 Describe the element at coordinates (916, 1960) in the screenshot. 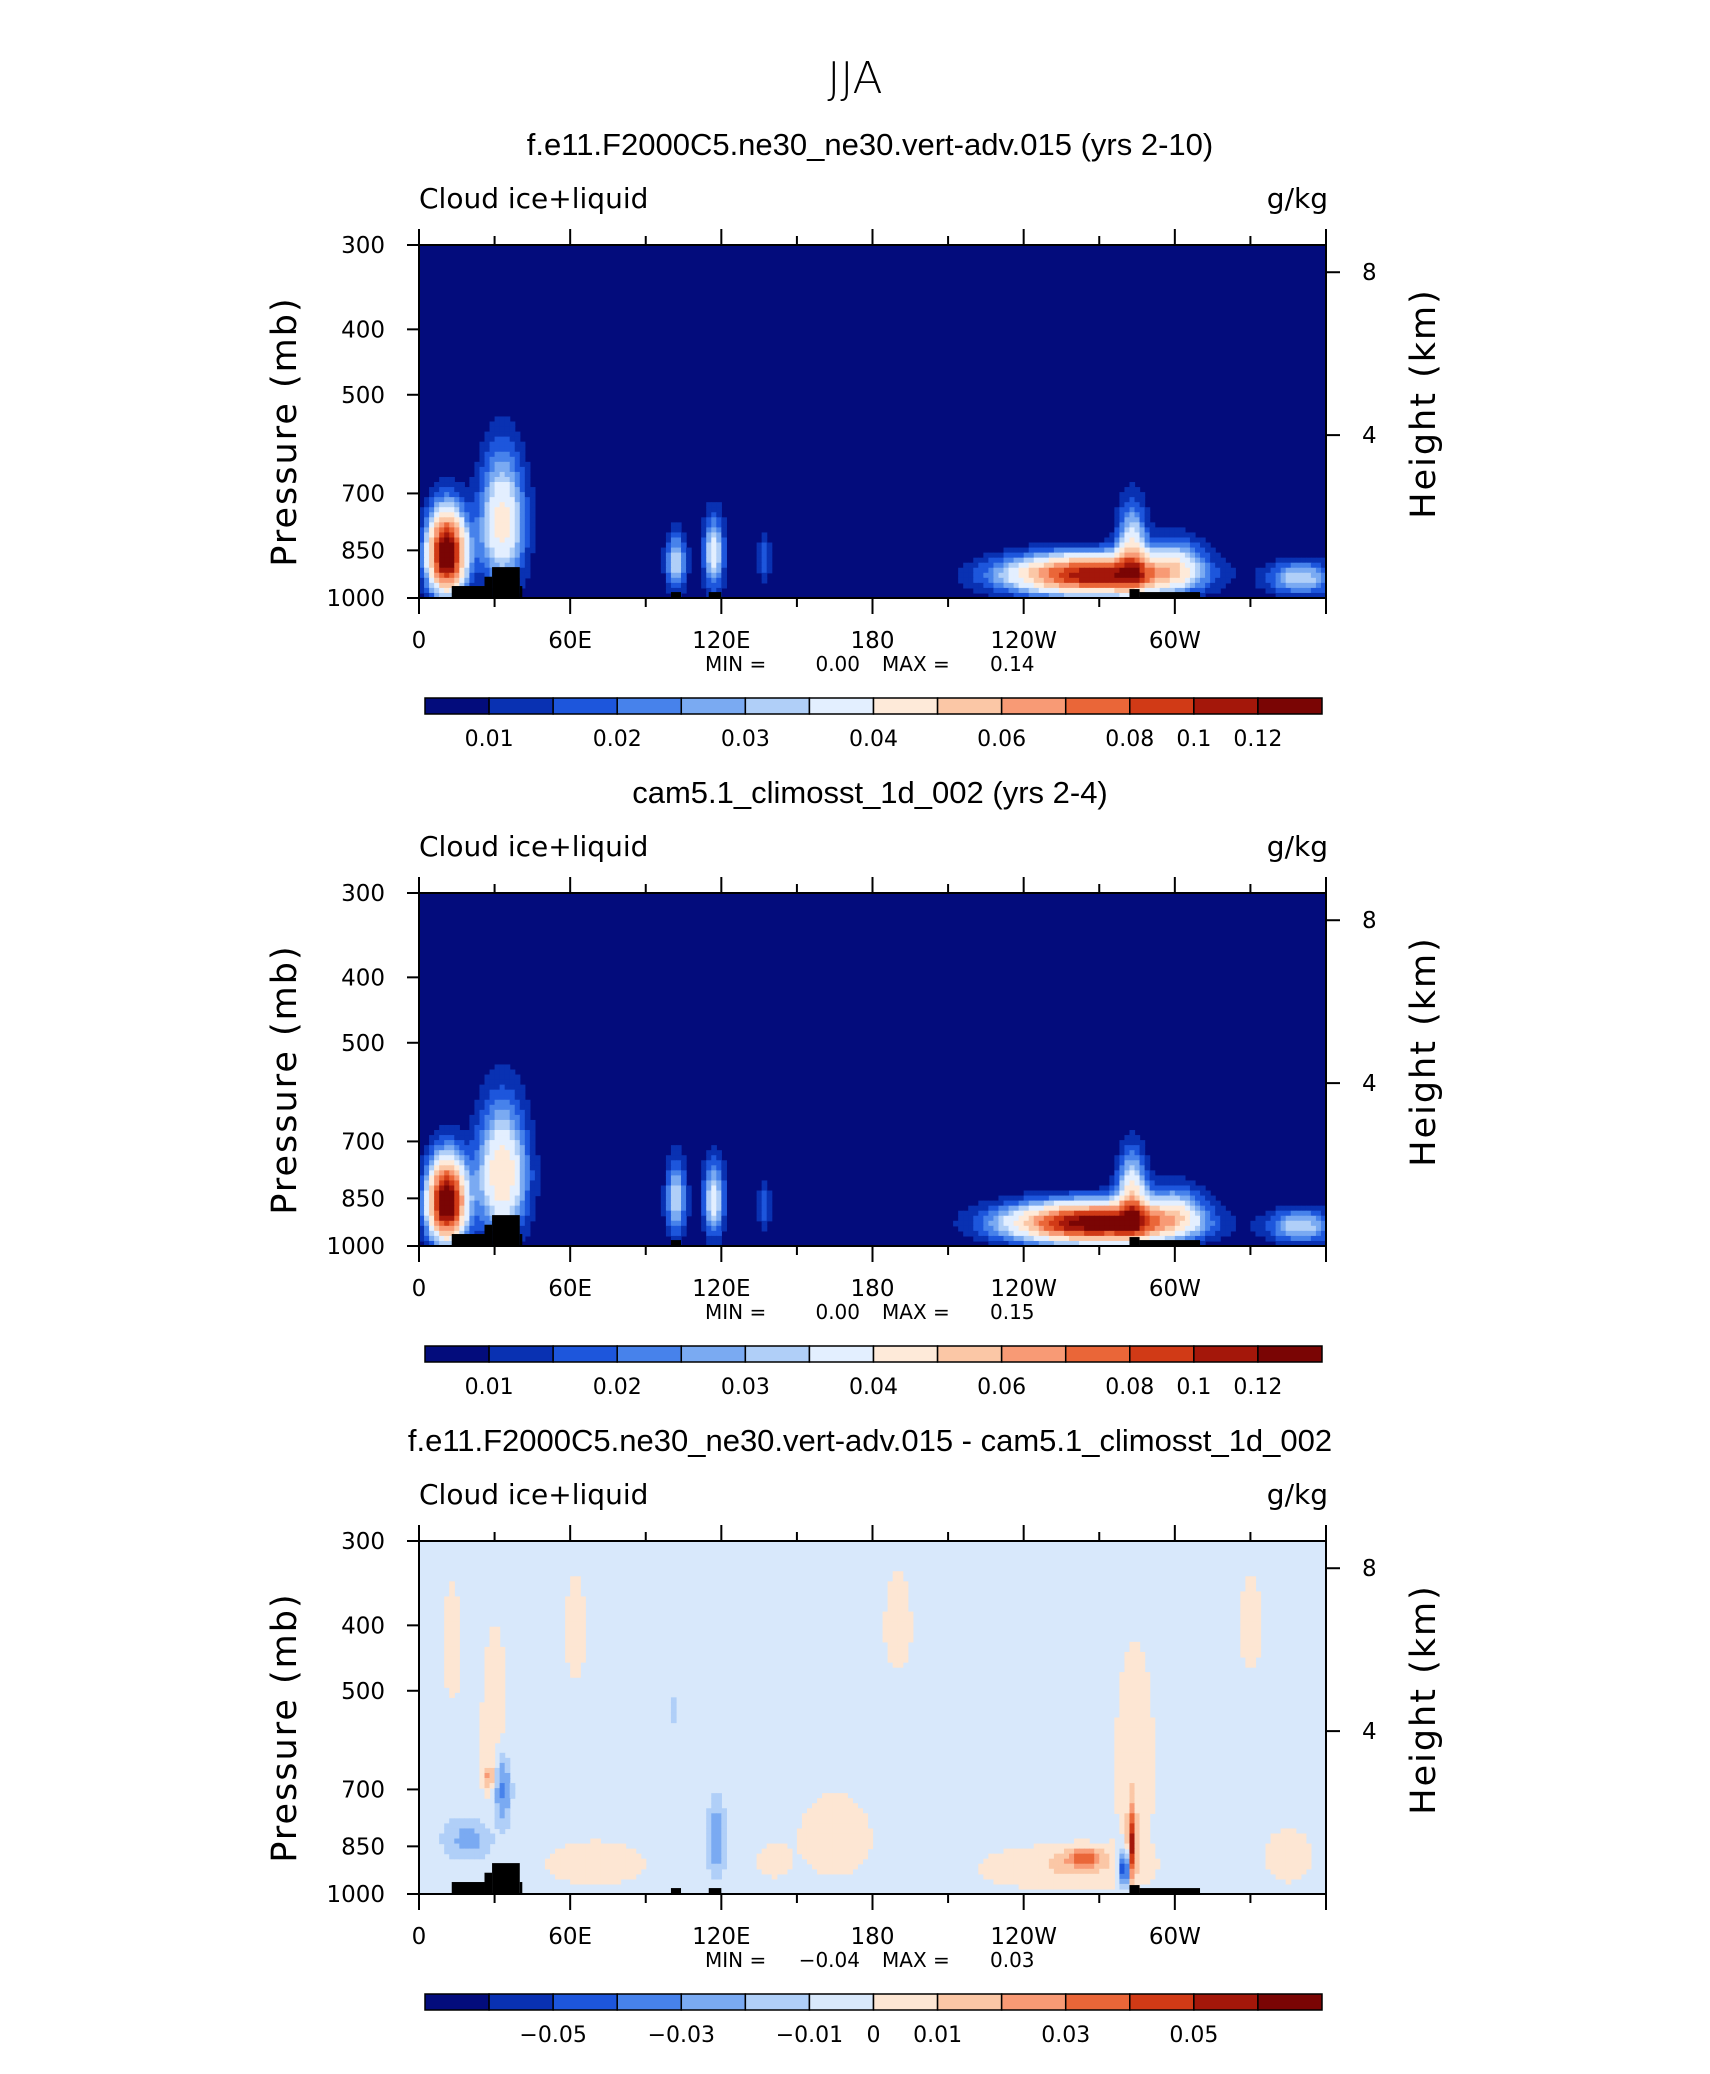

I see `max-label: MAX =` at that location.